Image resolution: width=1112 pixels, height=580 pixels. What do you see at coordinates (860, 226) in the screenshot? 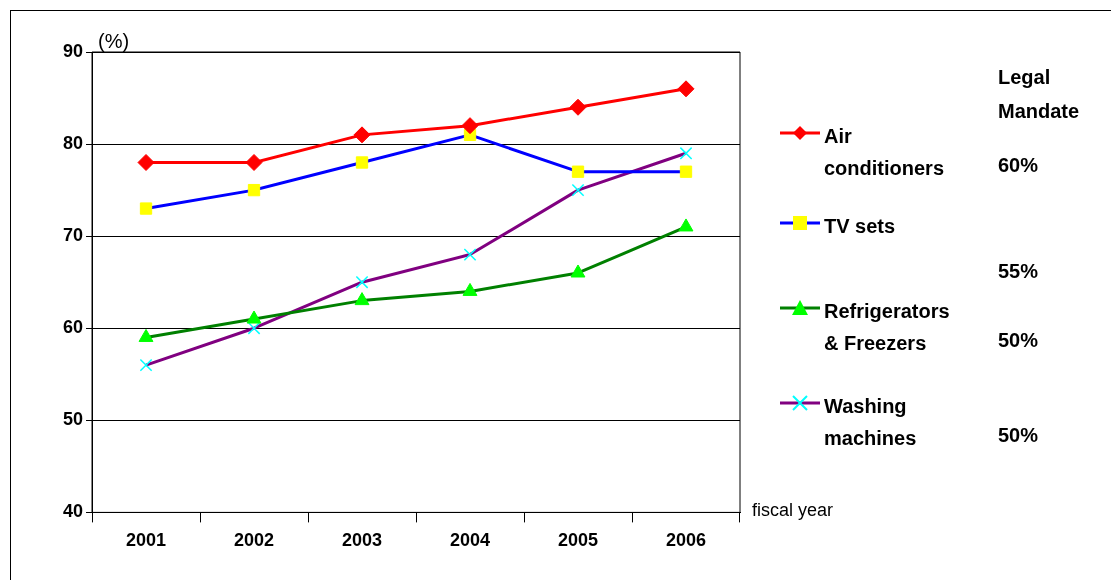
I see `legend-label: TV sets` at bounding box center [860, 226].